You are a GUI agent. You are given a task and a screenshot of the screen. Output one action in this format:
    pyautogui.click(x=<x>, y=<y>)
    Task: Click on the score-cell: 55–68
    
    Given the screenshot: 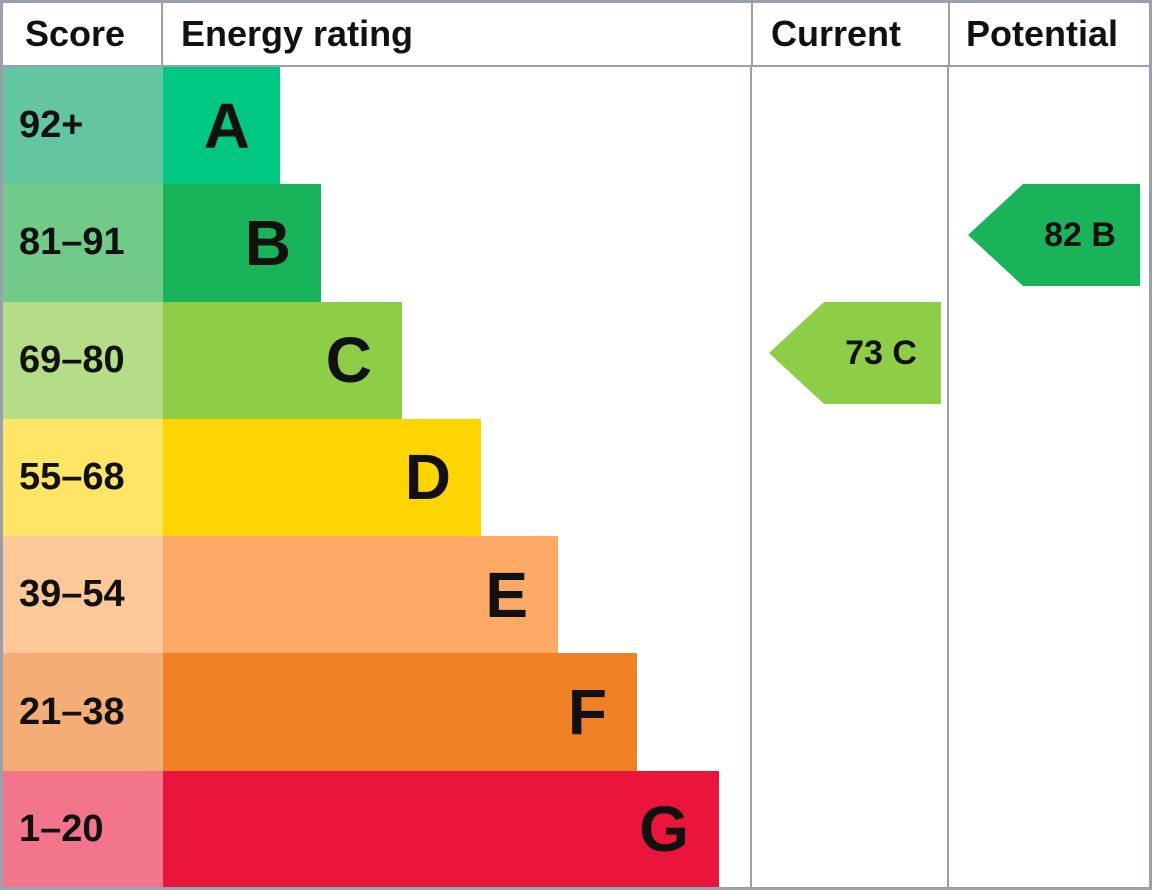 What is the action you would take?
    pyautogui.click(x=83, y=477)
    